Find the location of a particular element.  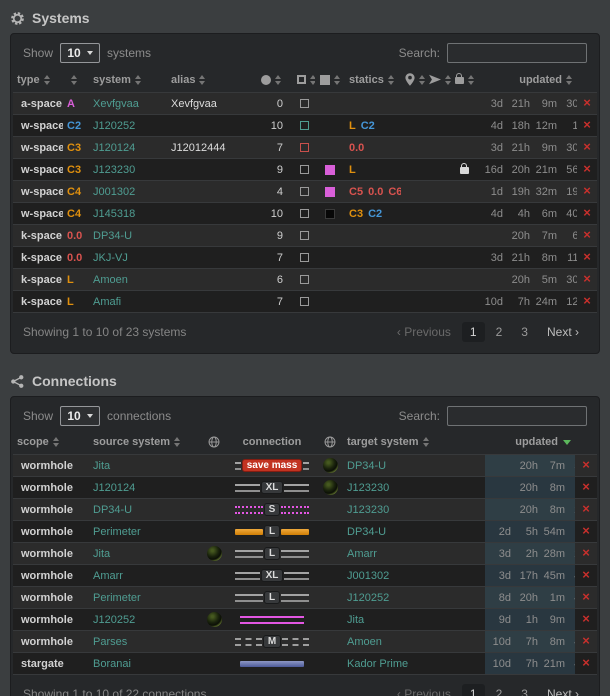

target-system-link: Jita is located at coordinates (356, 619).